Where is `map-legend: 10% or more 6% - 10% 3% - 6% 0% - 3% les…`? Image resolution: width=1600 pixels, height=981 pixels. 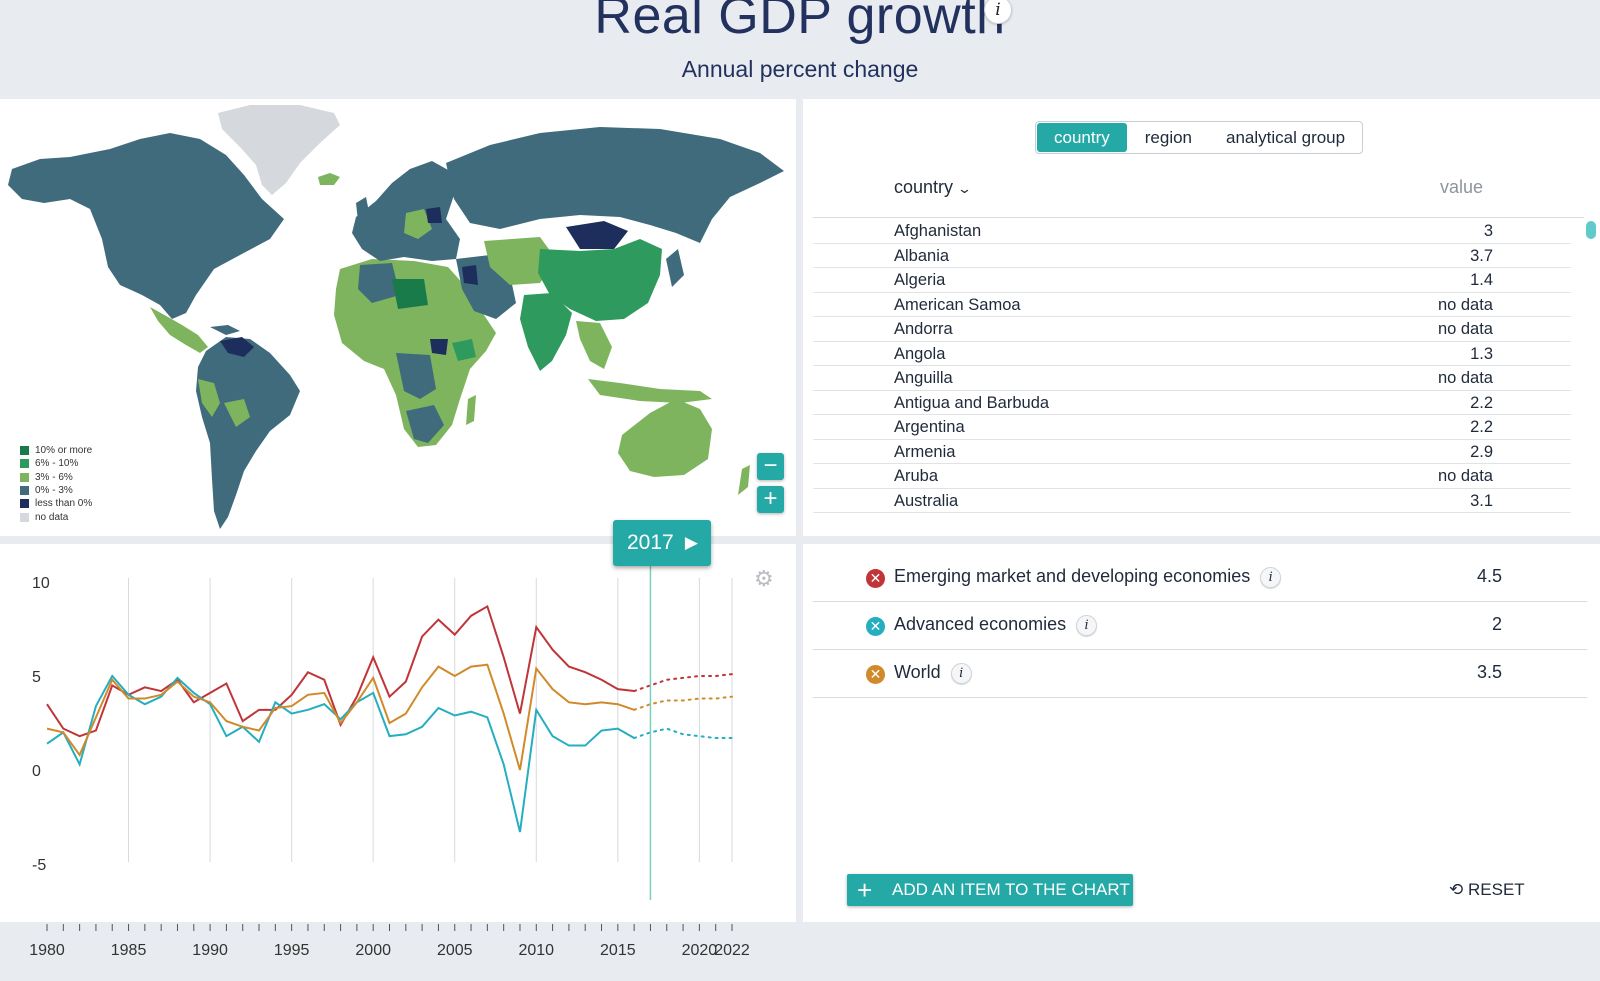 map-legend: 10% or more 6% - 10% 3% - 6% 0% - 3% les… is located at coordinates (56, 484).